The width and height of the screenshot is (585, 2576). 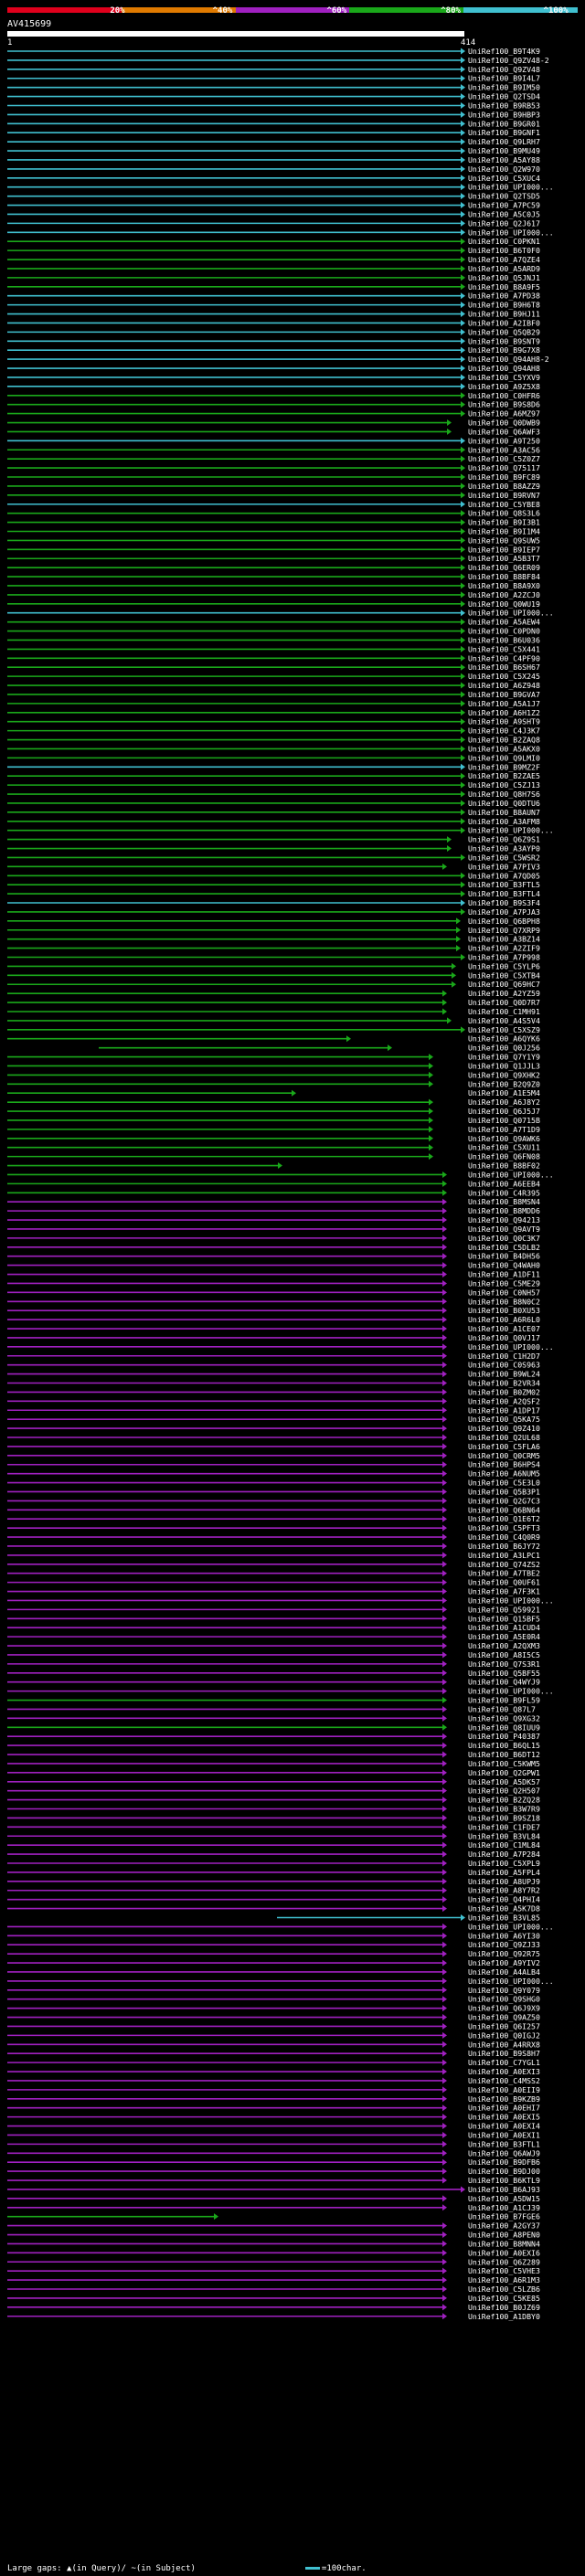 What do you see at coordinates (504, 1483) in the screenshot?
I see `hit-label: UniRef100_C5E3L0` at bounding box center [504, 1483].